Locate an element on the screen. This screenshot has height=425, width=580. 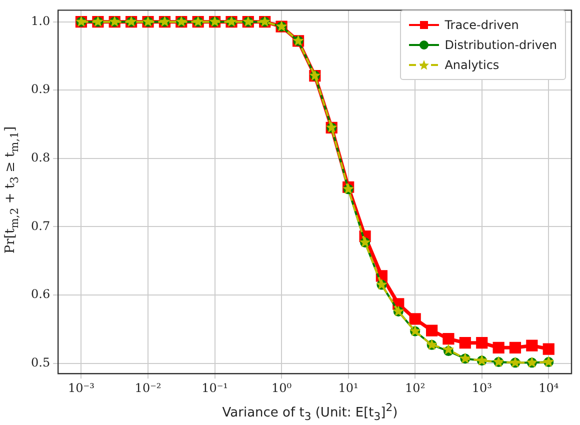
y-tick-label: 1.0 is located at coordinates (40, 21).